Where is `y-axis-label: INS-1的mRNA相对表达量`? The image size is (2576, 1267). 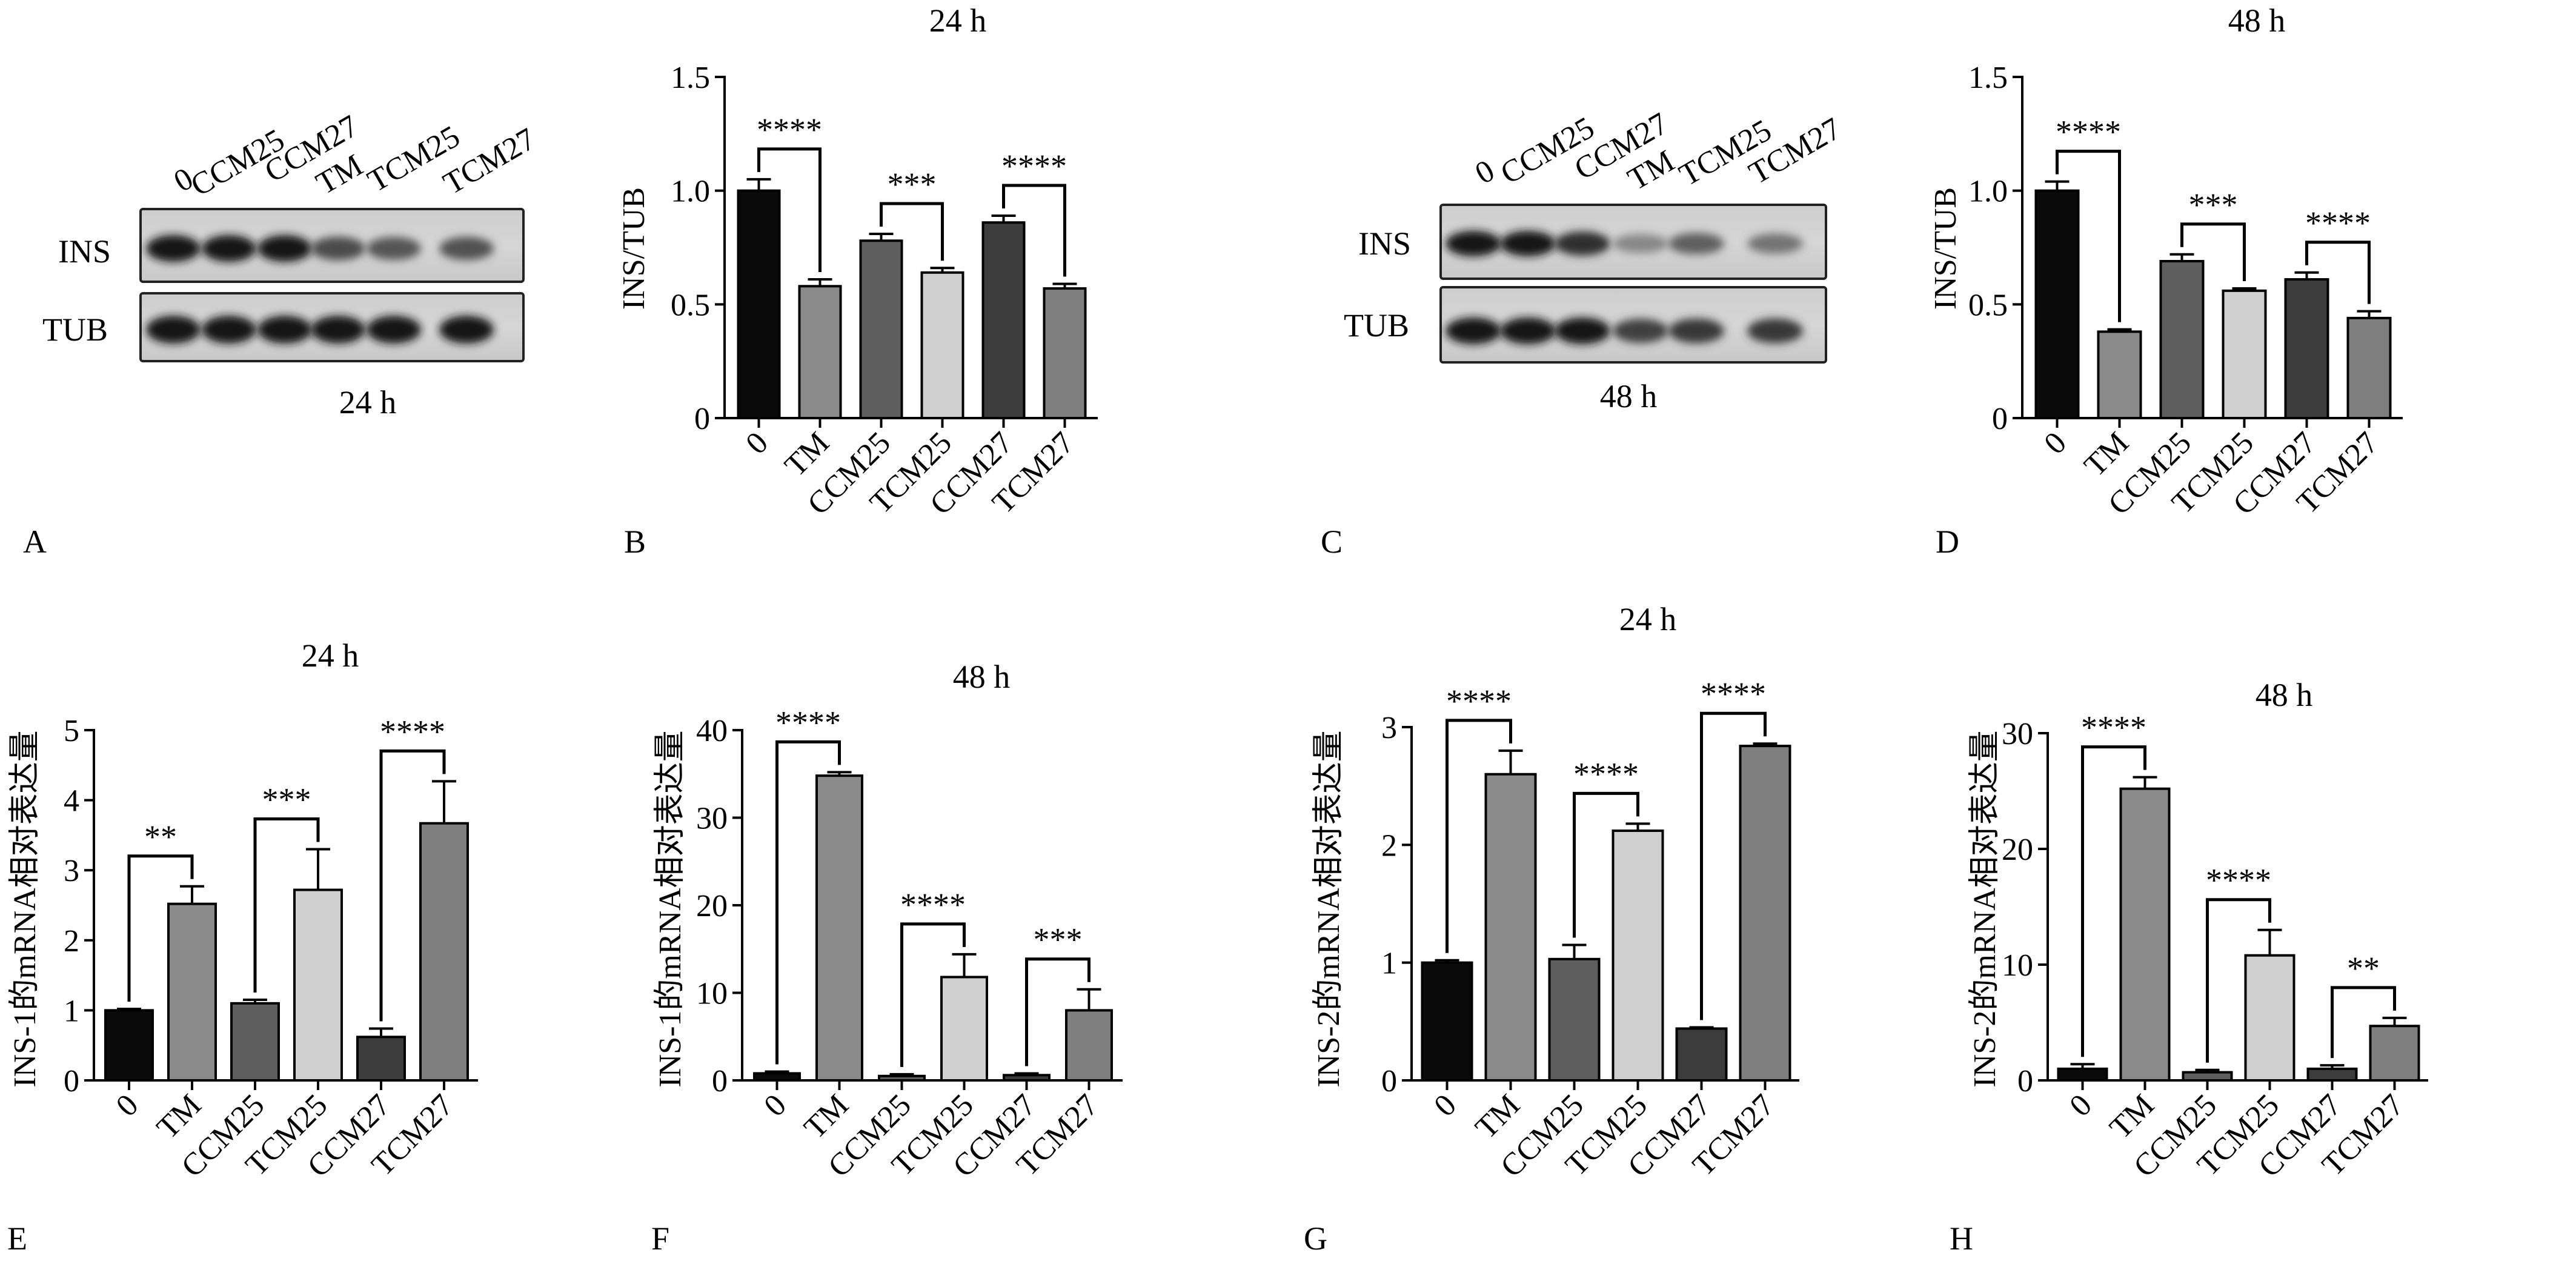
y-axis-label: INS-1的mRNA相对表达量 is located at coordinates (25, 909).